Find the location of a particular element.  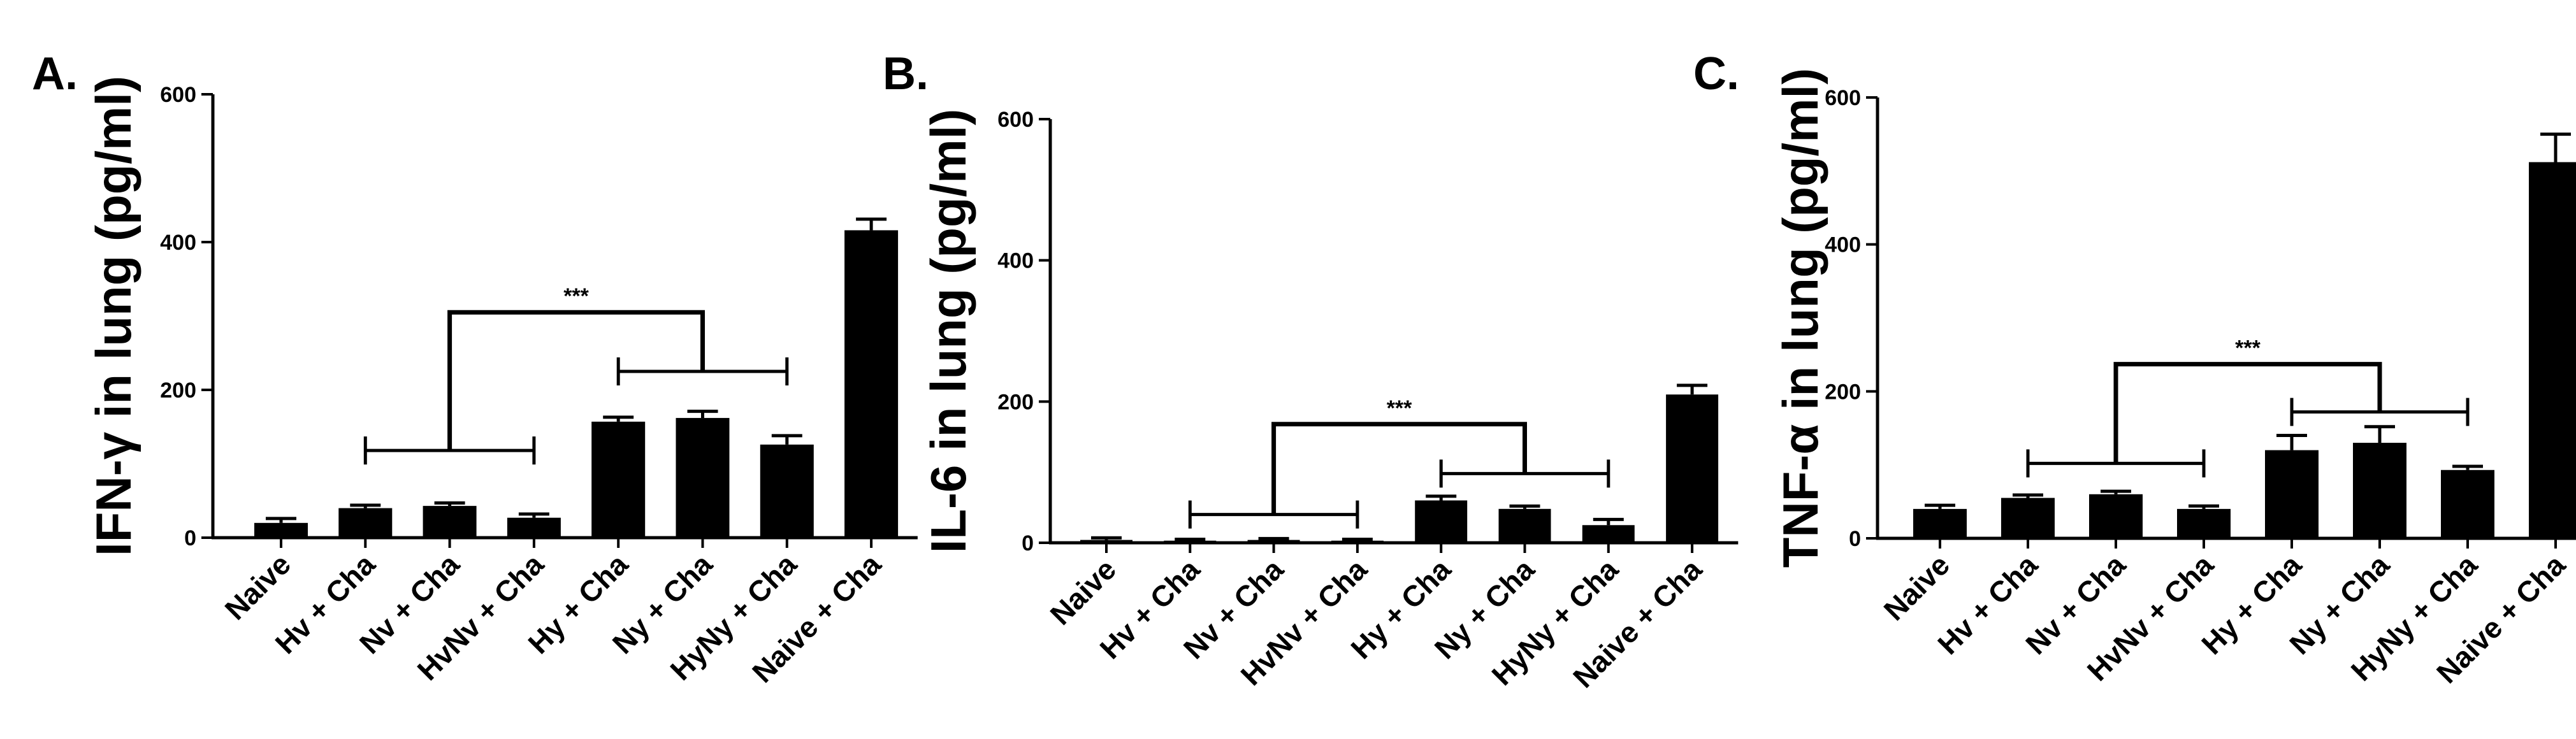

panel-c-x-tick-label: Naive is located at coordinates (1917, 587).